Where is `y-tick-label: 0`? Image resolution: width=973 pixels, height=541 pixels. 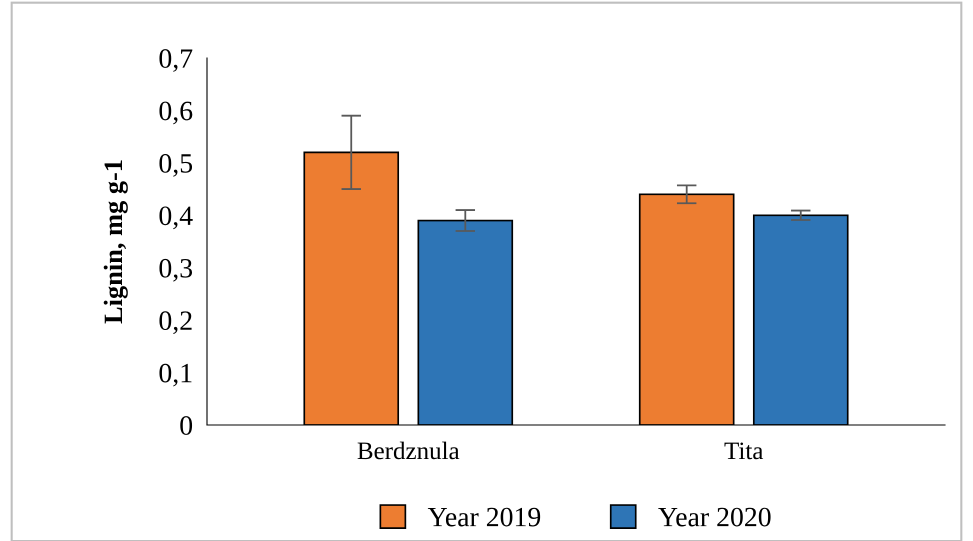 y-tick-label: 0 is located at coordinates (186, 425).